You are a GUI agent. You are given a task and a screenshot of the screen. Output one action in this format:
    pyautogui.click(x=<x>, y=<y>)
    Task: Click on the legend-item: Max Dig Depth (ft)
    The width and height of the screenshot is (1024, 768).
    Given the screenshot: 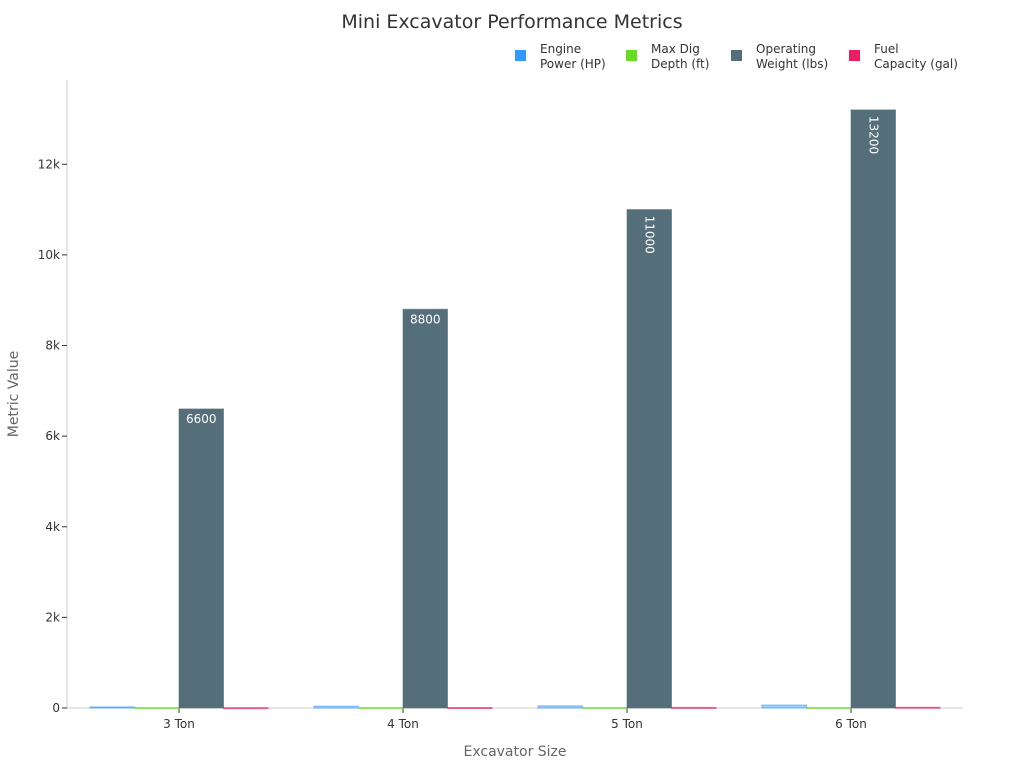 What is the action you would take?
    pyautogui.click(x=667, y=57)
    